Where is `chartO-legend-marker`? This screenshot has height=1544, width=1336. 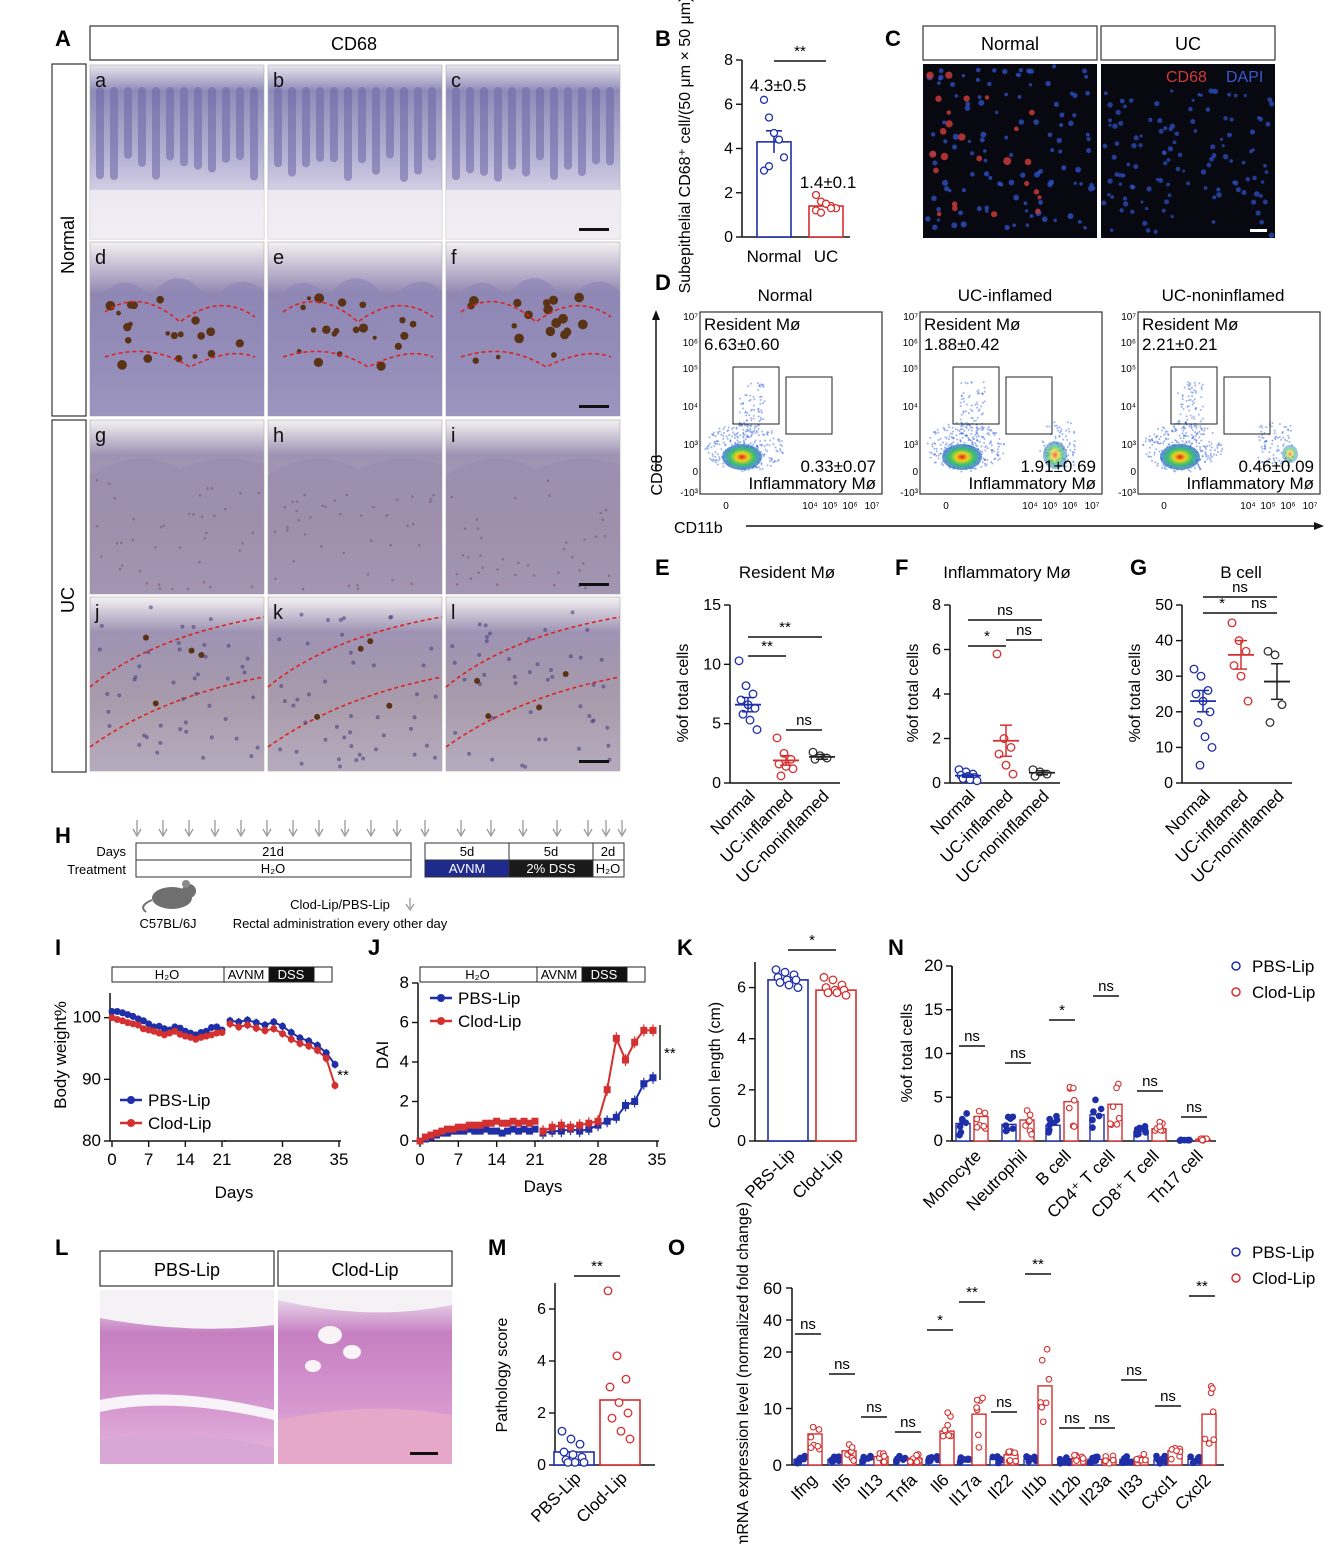 chartO-legend-marker is located at coordinates (1236, 1278).